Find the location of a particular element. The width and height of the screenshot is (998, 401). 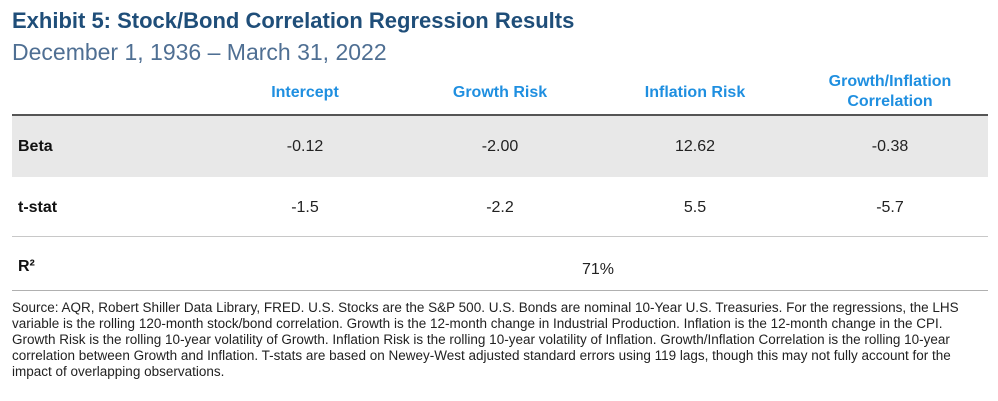

tstat-growth-risk: -2.2 is located at coordinates (500, 207).